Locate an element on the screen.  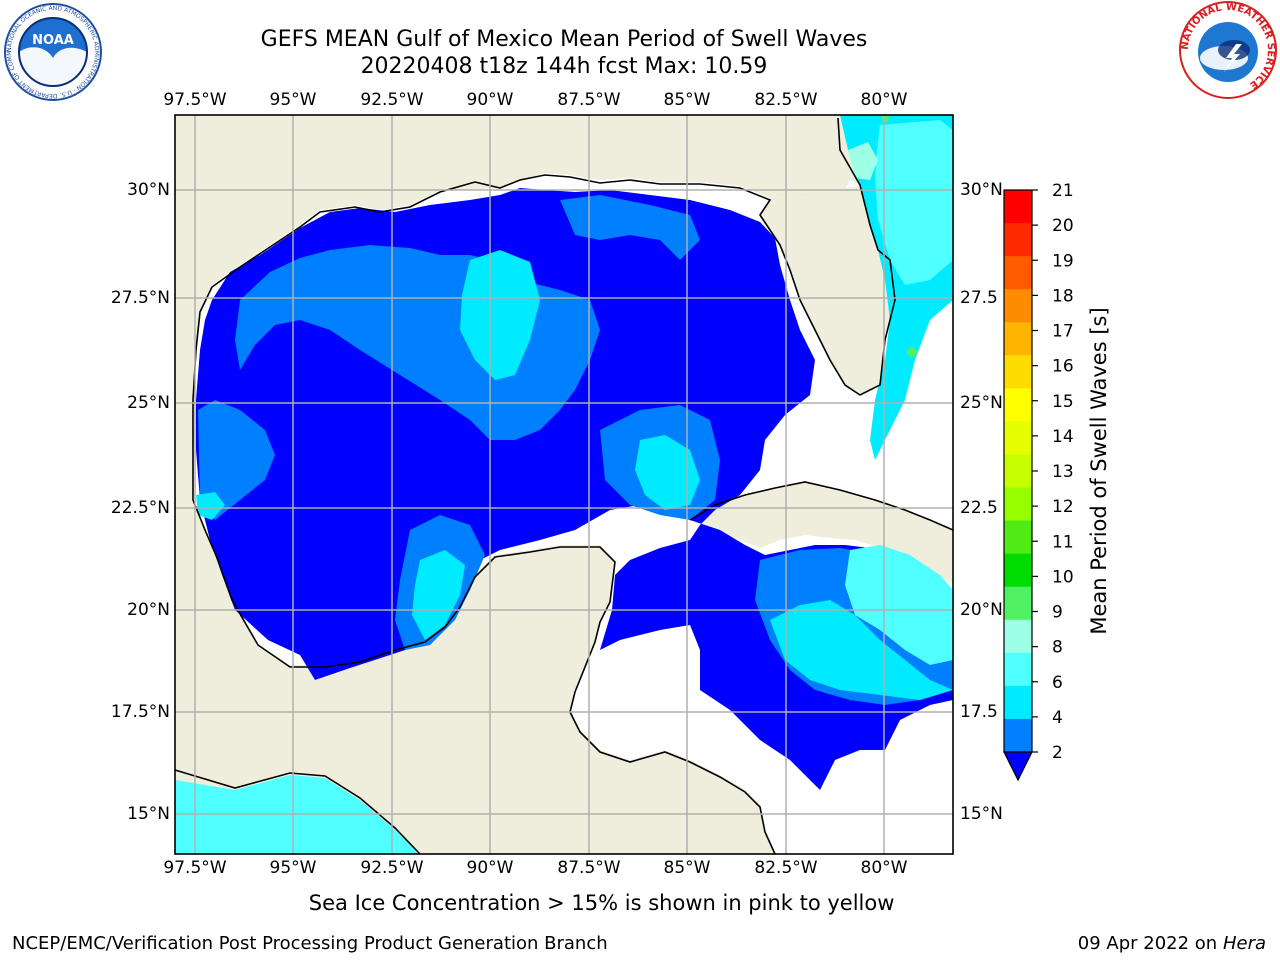
svg-text: NOAA is located at coordinates (53, 40).